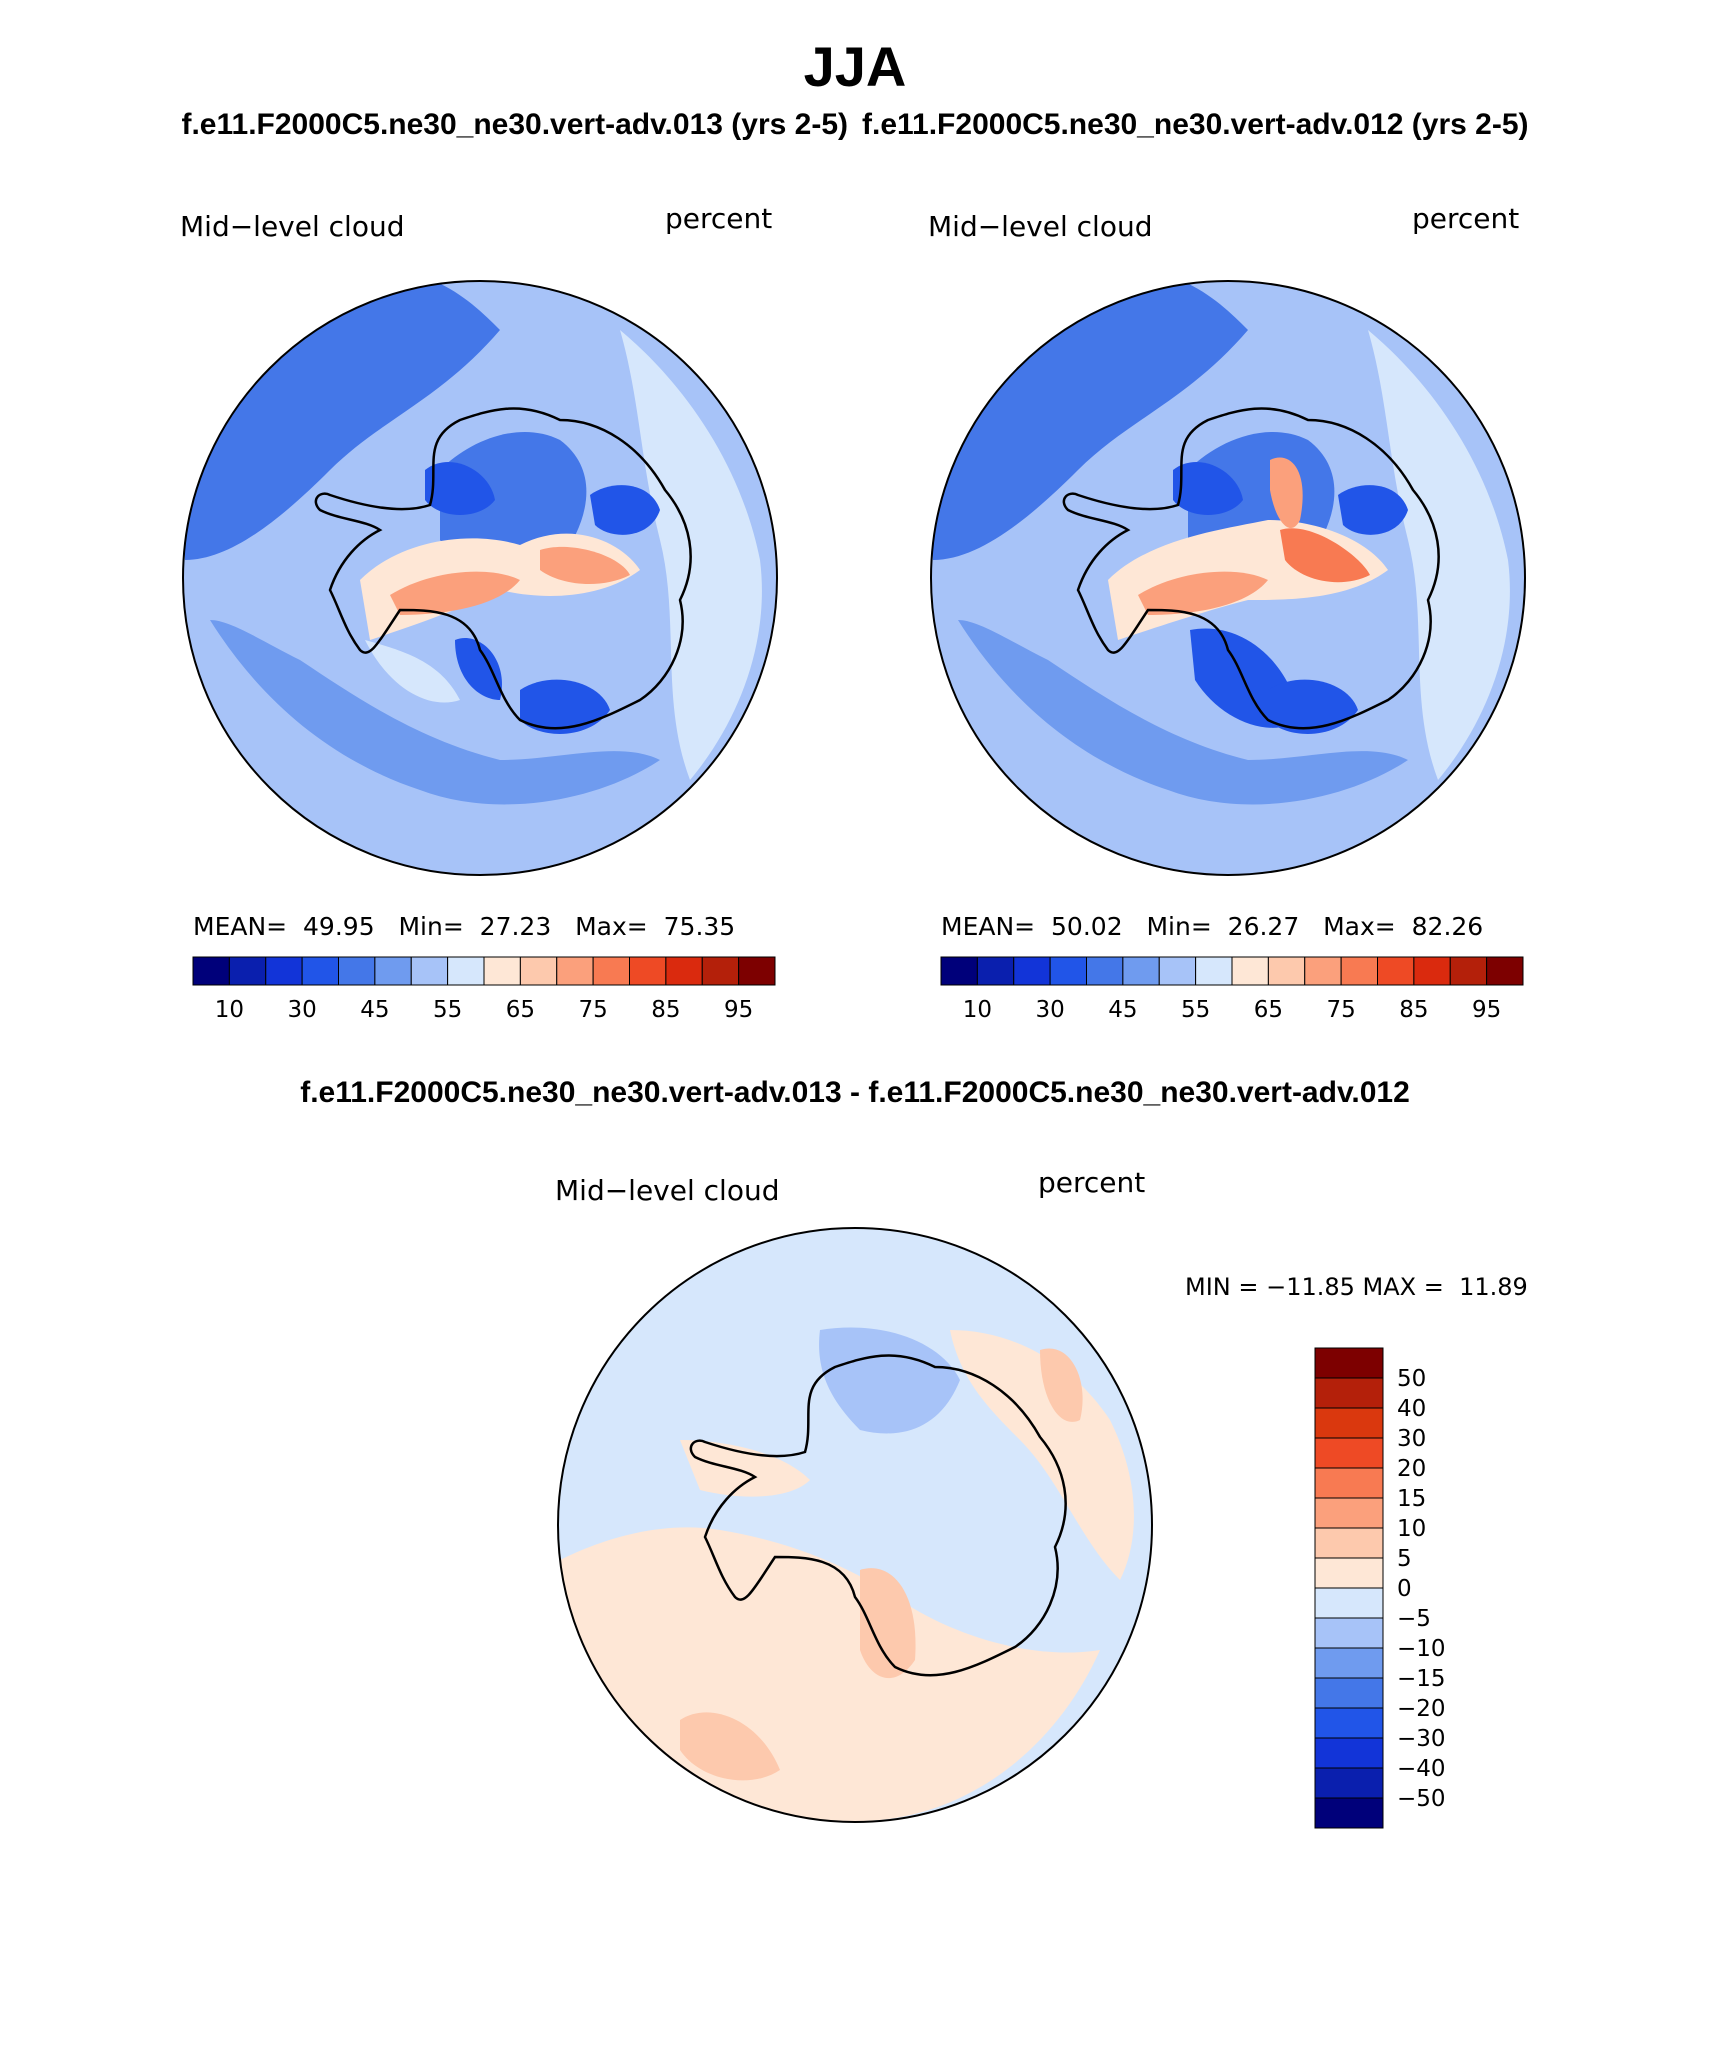  What do you see at coordinates (503, 568) in the screenshot?
I see `panel1-antarctica-coastline` at bounding box center [503, 568].